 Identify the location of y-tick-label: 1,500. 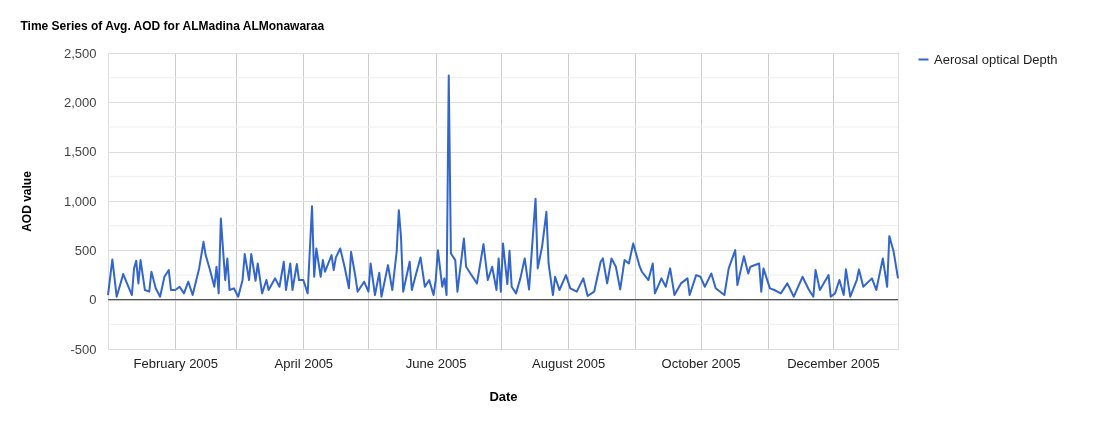
(80, 152).